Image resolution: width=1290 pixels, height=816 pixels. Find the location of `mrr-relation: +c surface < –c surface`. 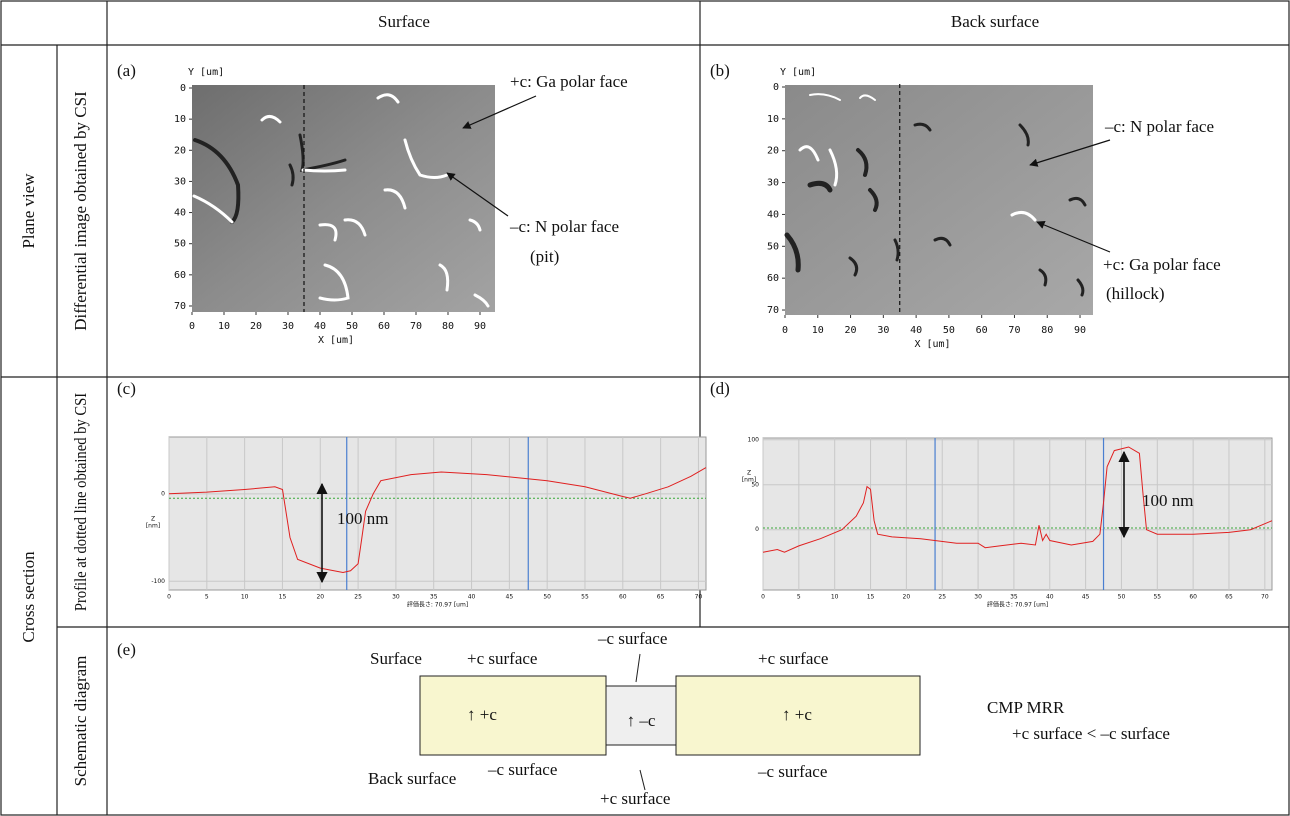

mrr-relation: +c surface < –c surface is located at coordinates (1091, 733).